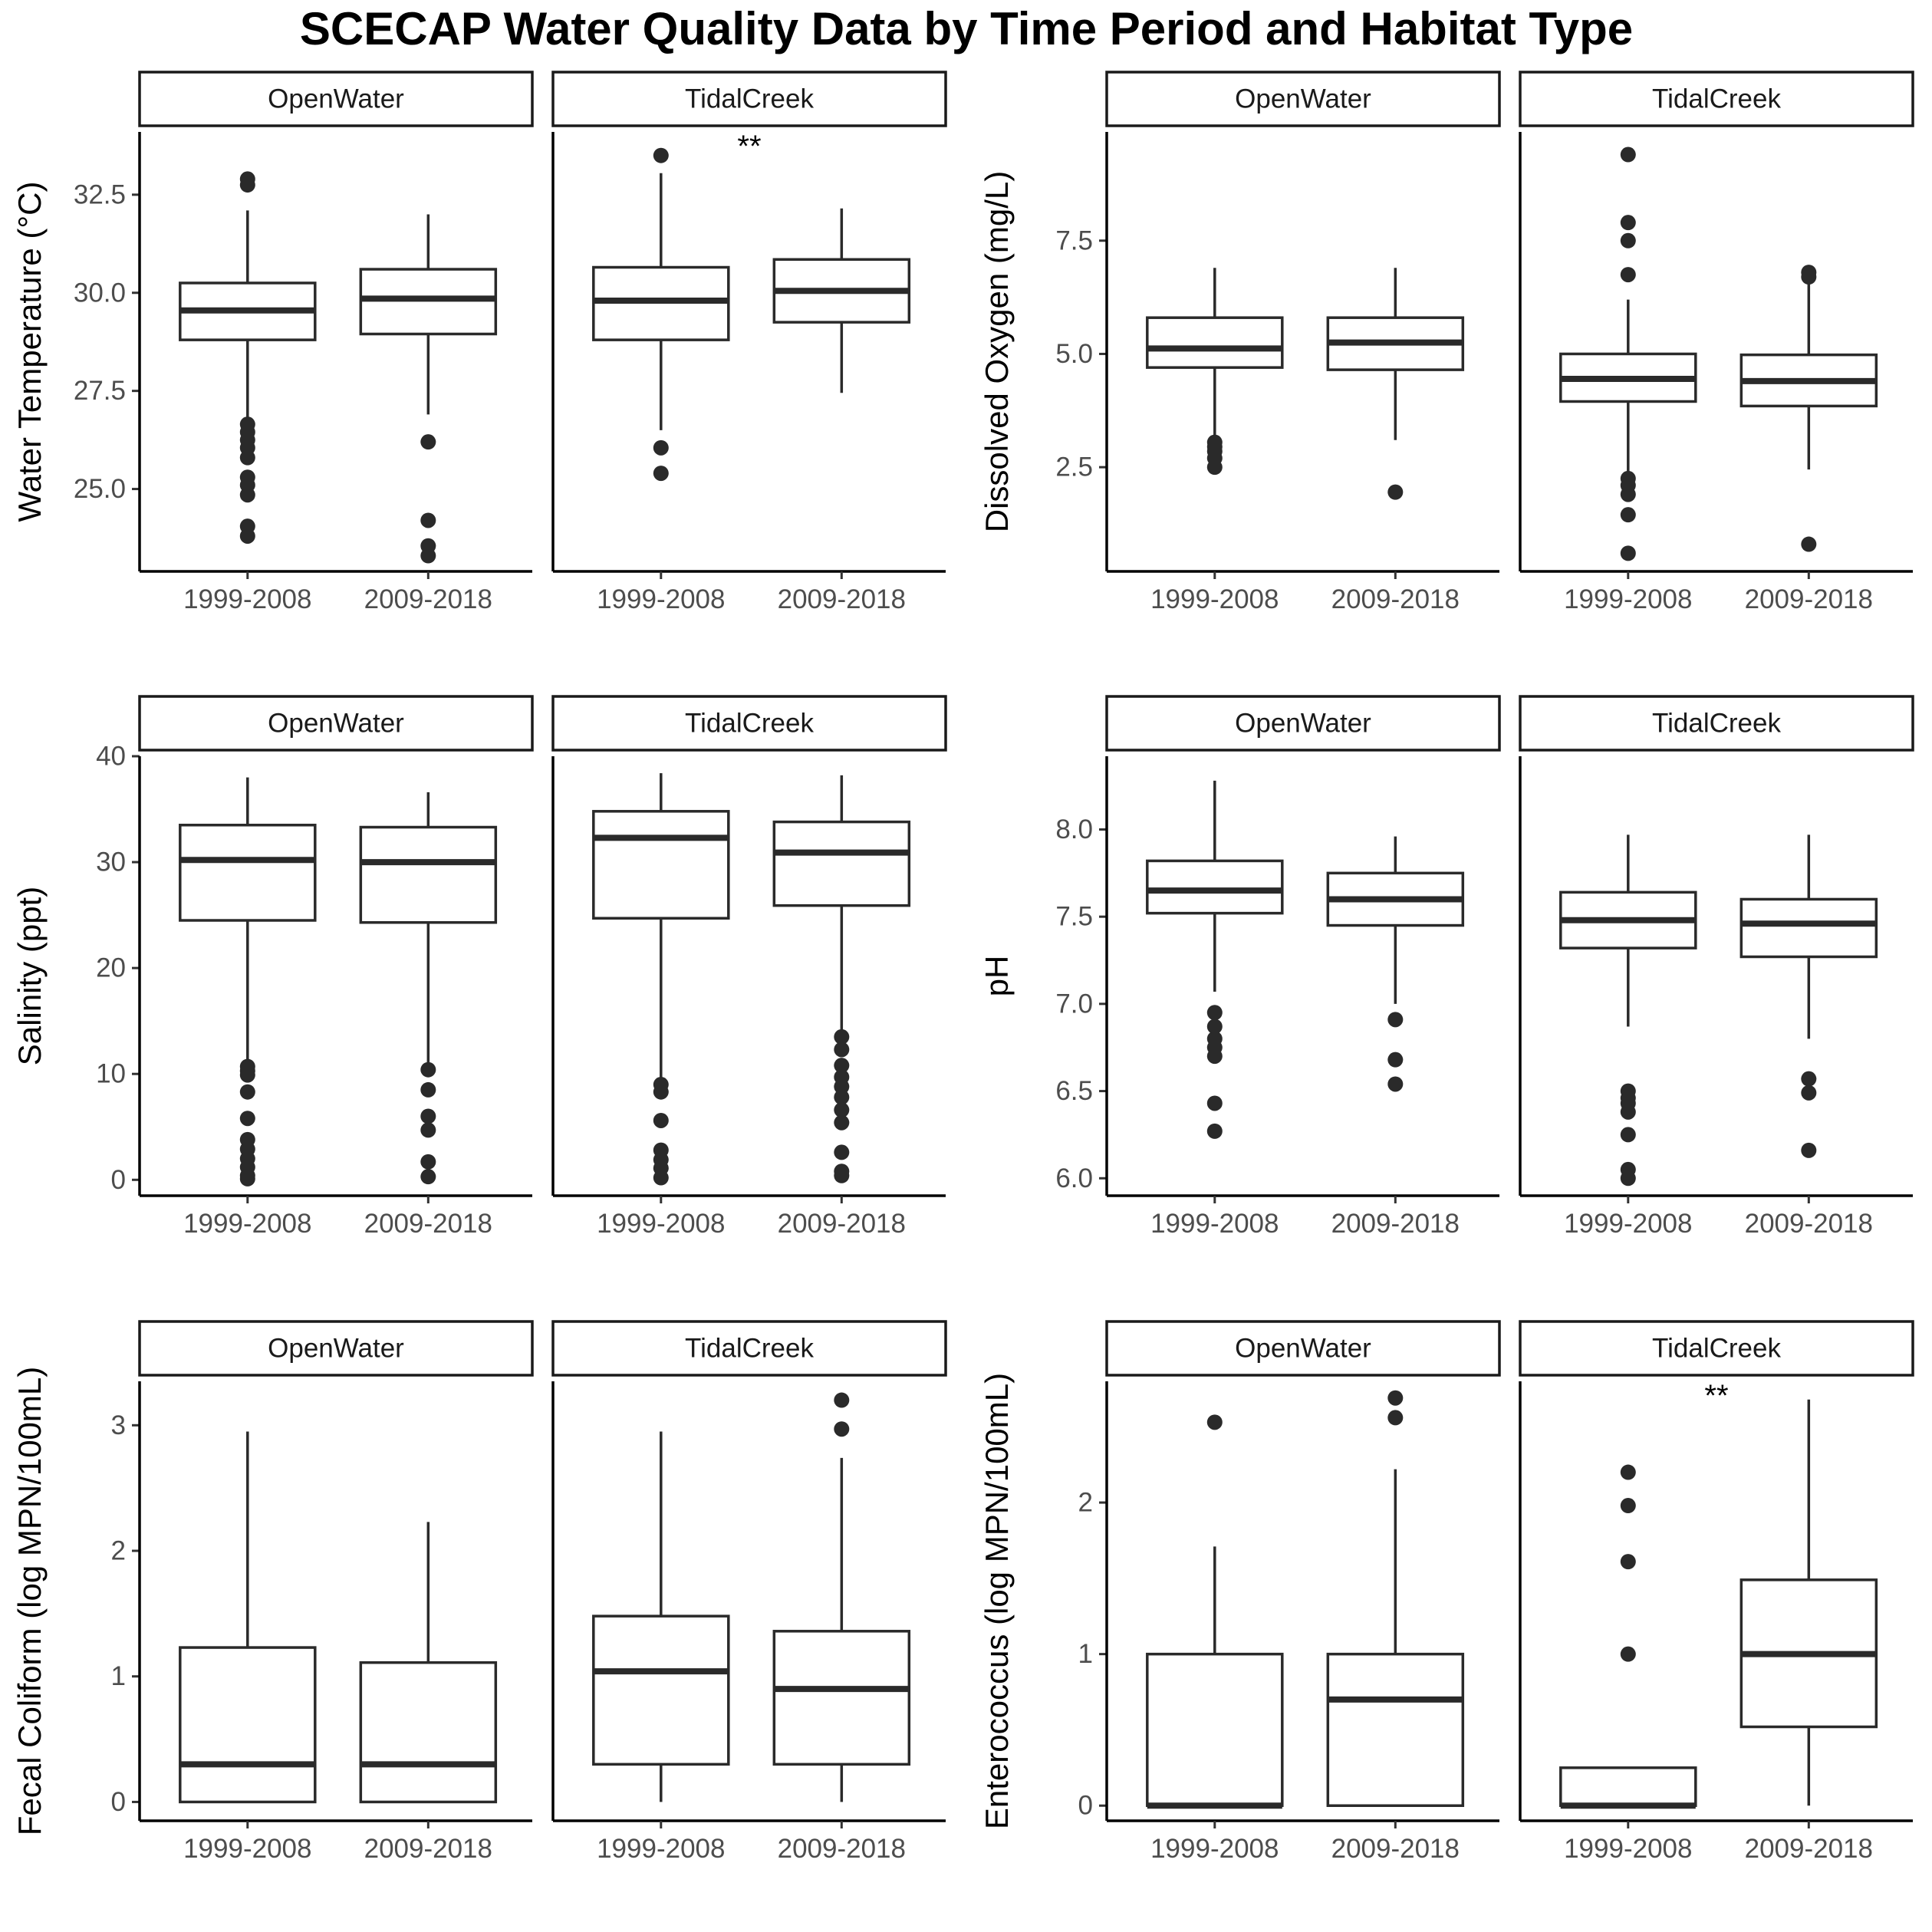 The width and height of the screenshot is (1932, 1932). What do you see at coordinates (100, 489) in the screenshot?
I see `y-tick-label: 25.0` at bounding box center [100, 489].